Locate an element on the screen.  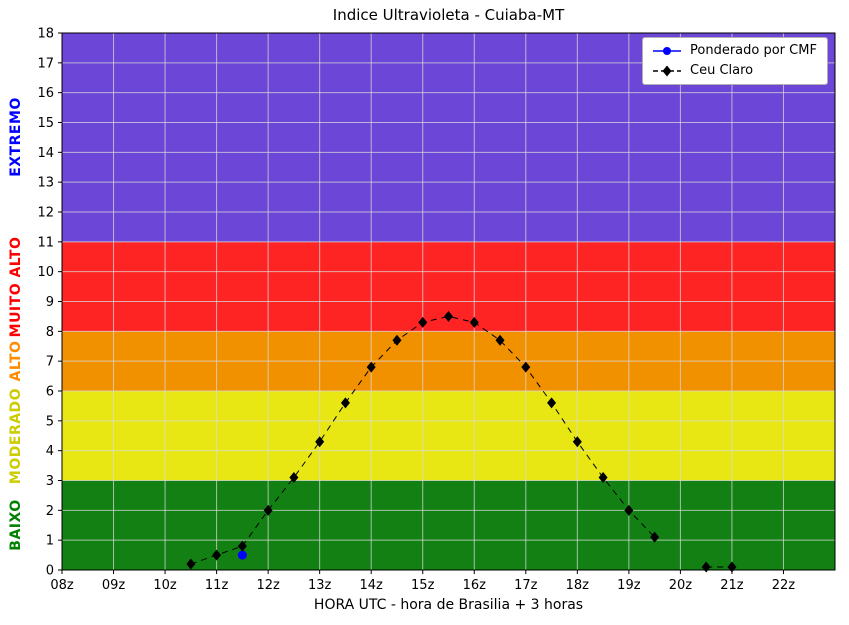
data-point-ponderado-cmf is located at coordinates (242, 555).